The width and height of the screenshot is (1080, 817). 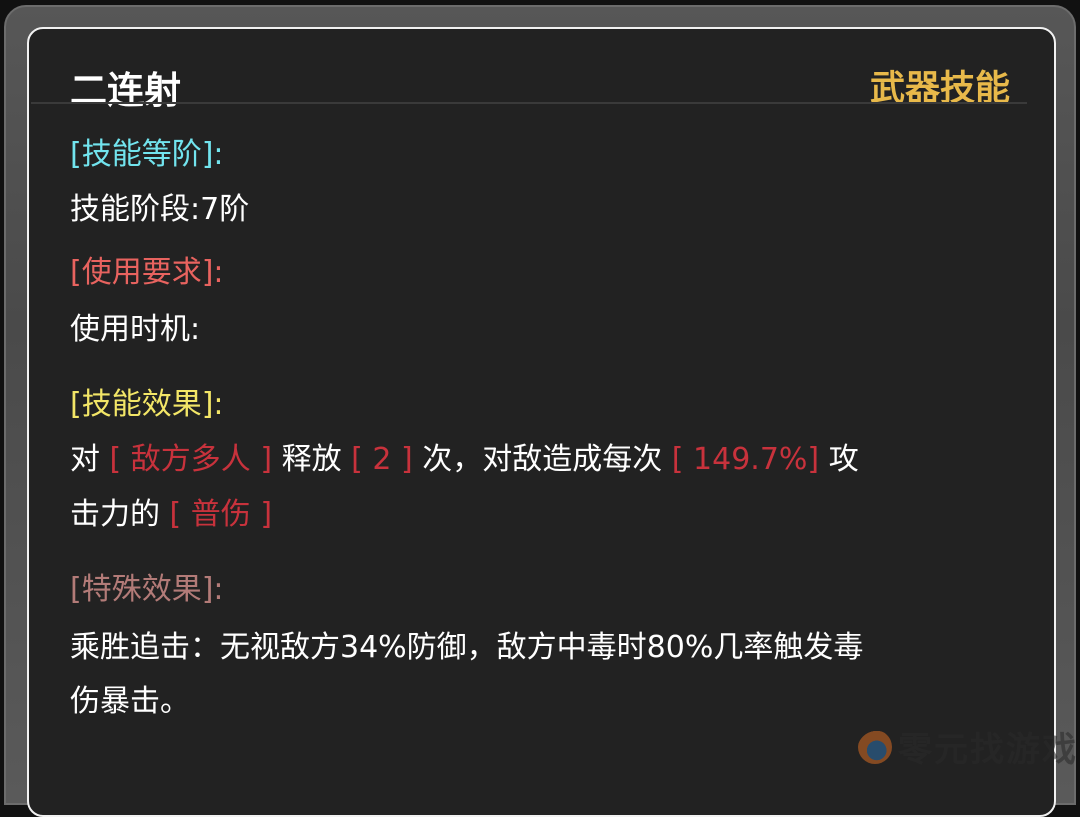 I want to click on special-header: [特殊效果]:, so click(x=147, y=589).